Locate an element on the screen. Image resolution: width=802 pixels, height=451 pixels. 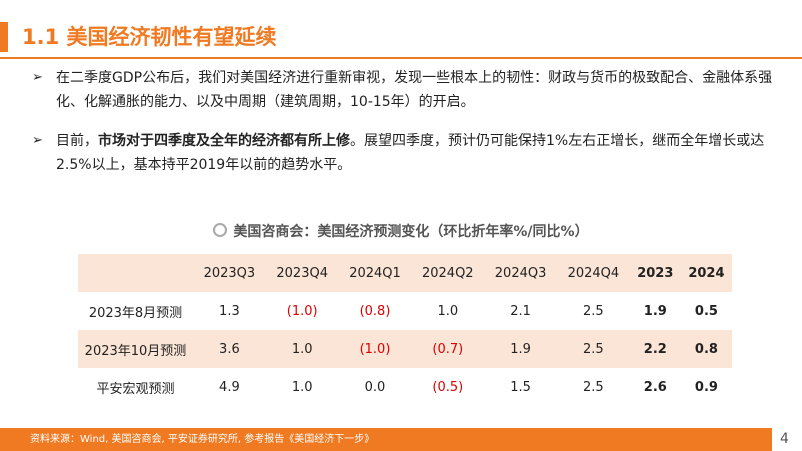
header-cell: 2024Q4 is located at coordinates (593, 273).